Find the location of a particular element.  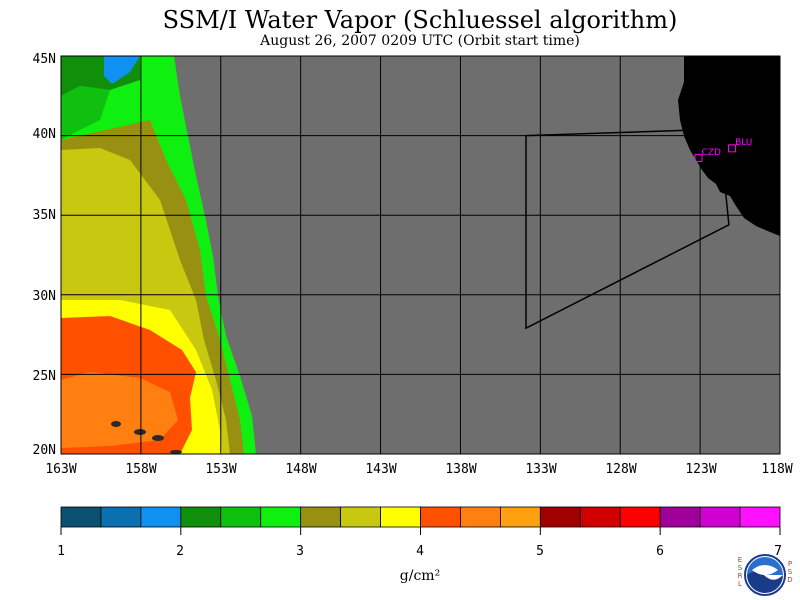

colorbar-tick-1: 1 is located at coordinates (61, 551).